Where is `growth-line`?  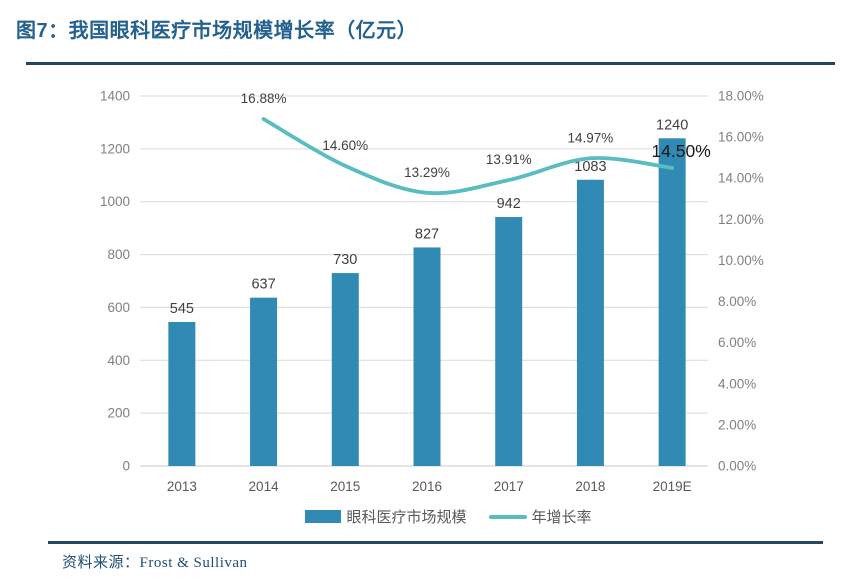 growth-line is located at coordinates (468, 156).